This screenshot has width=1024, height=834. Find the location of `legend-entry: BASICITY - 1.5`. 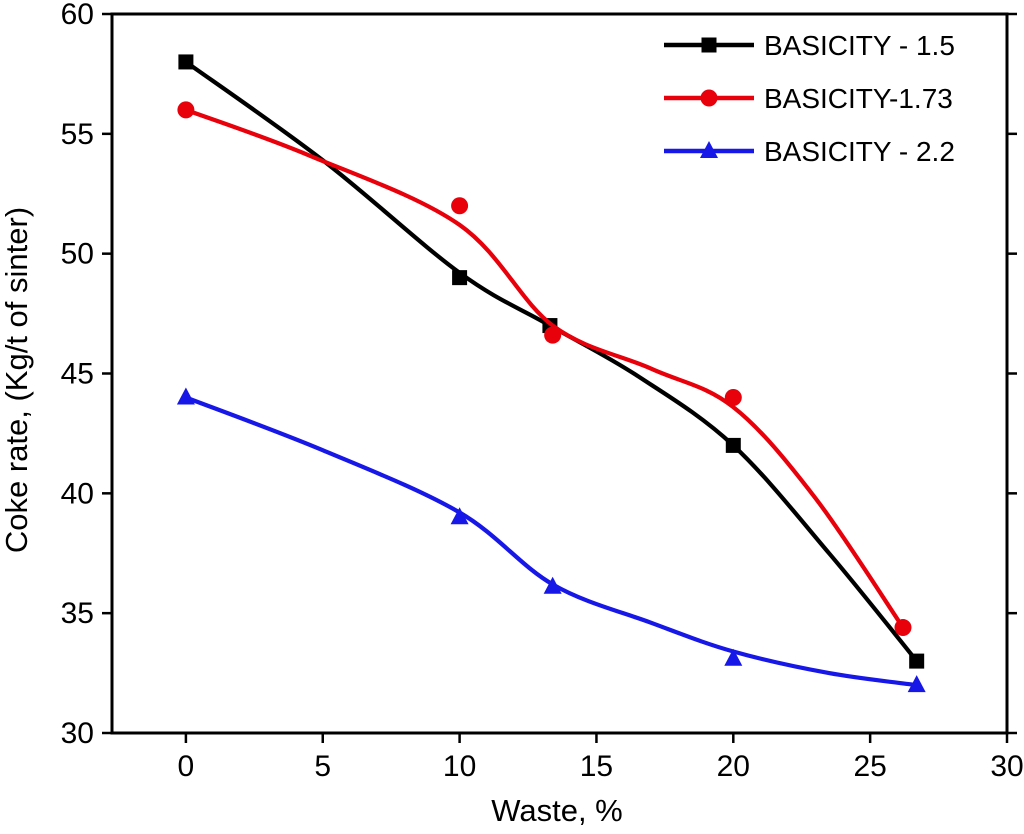

legend-entry: BASICITY - 1.5 is located at coordinates (809, 45).